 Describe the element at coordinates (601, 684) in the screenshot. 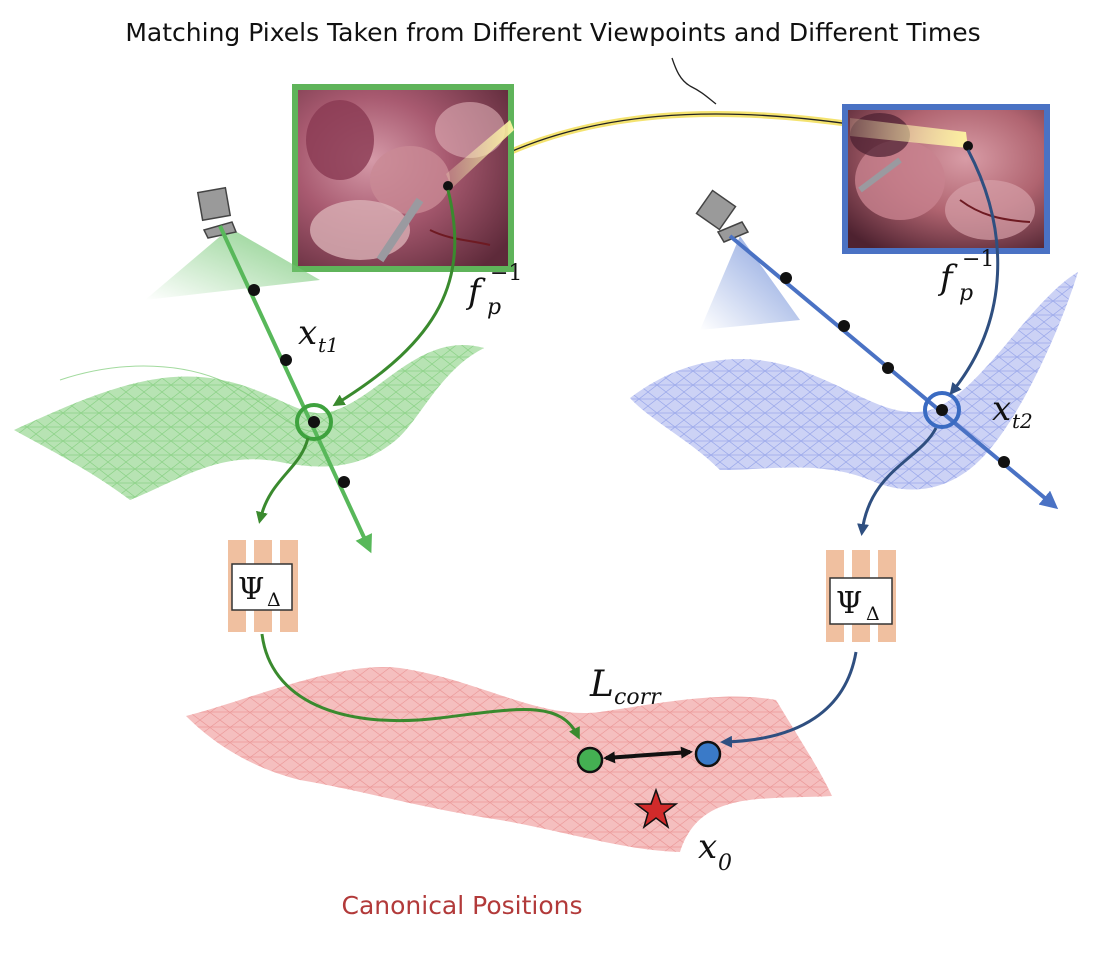

I see `loss-L: L` at that location.